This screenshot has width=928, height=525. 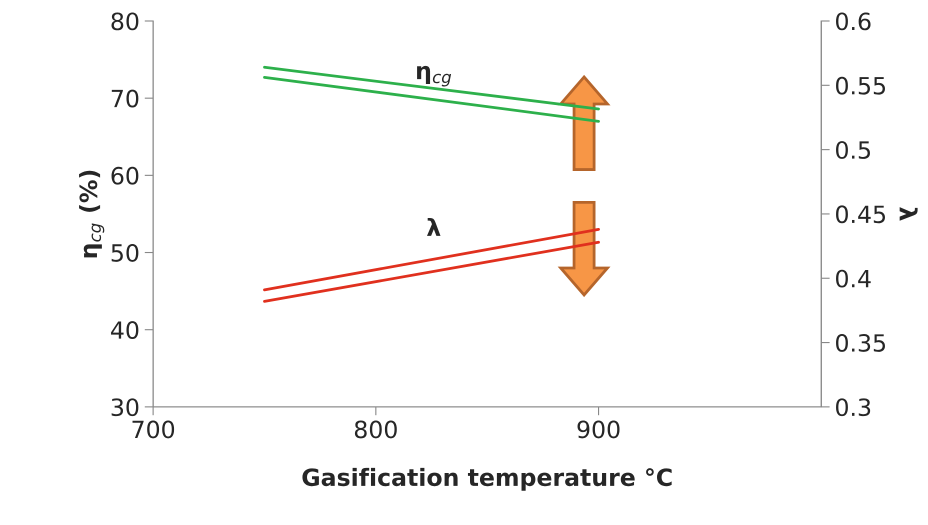 I want to click on y-tick-label: 80, so click(x=124, y=21).